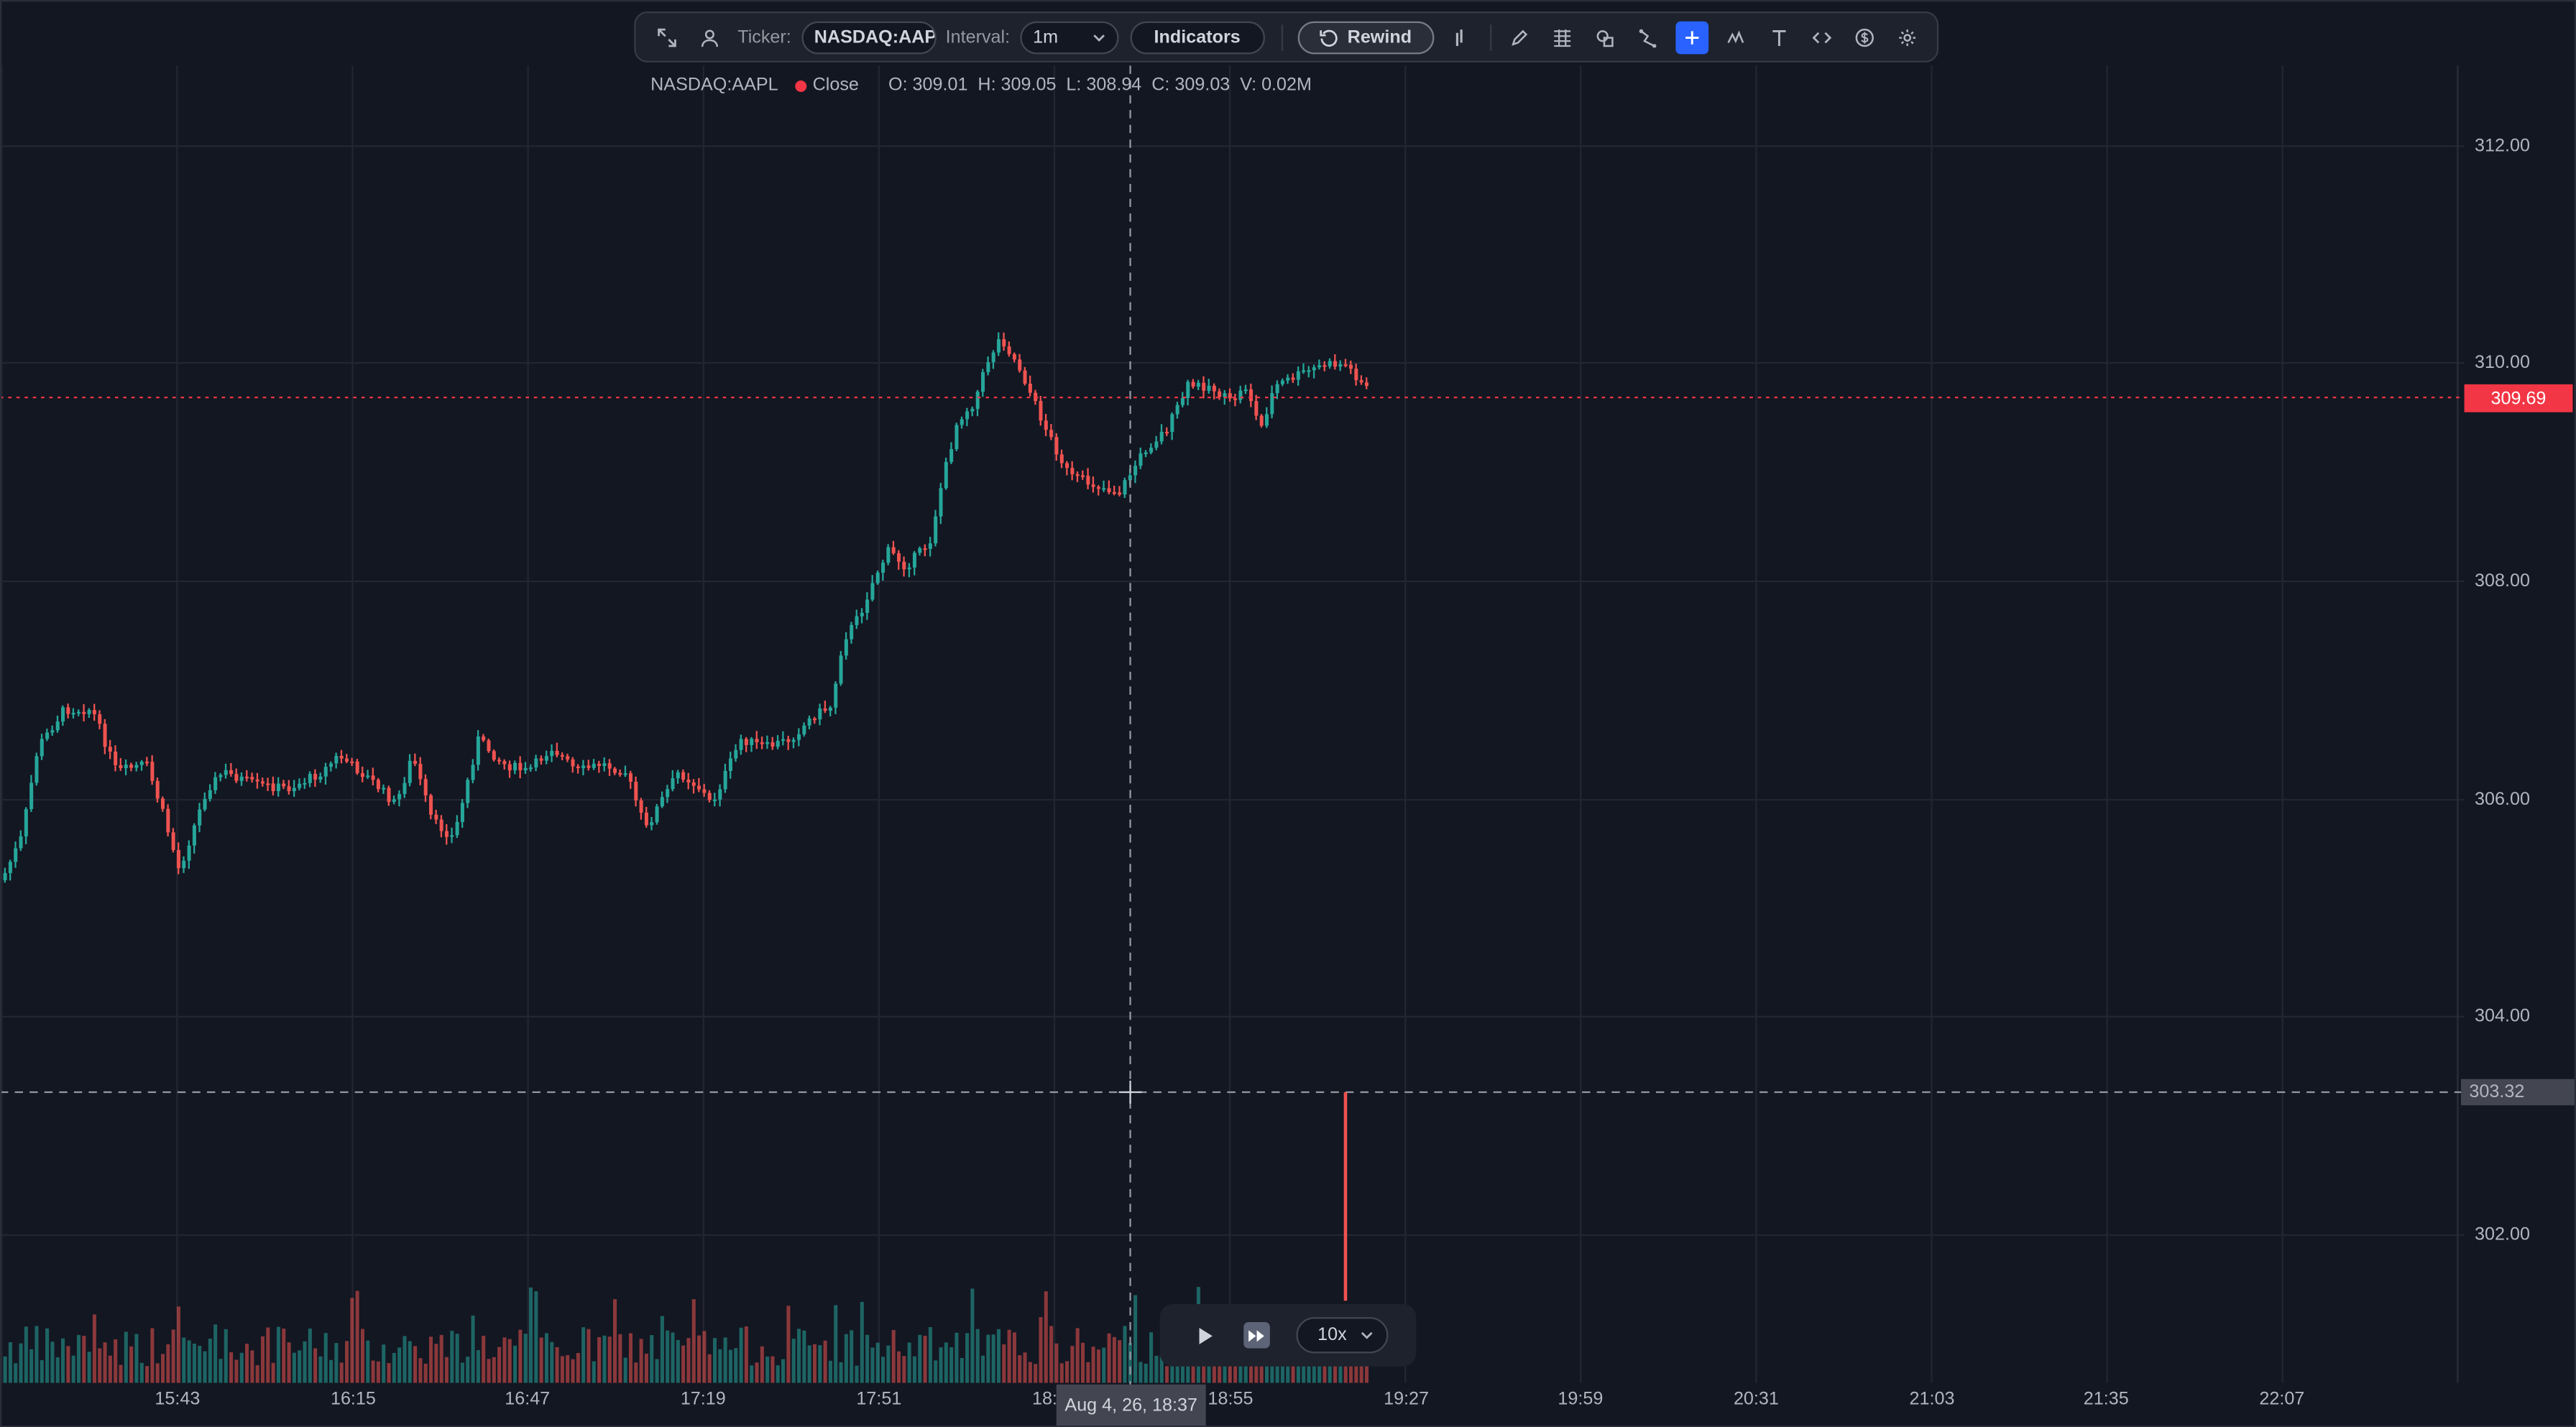  What do you see at coordinates (1365, 37) in the screenshot?
I see `rewind-button: Rewind` at bounding box center [1365, 37].